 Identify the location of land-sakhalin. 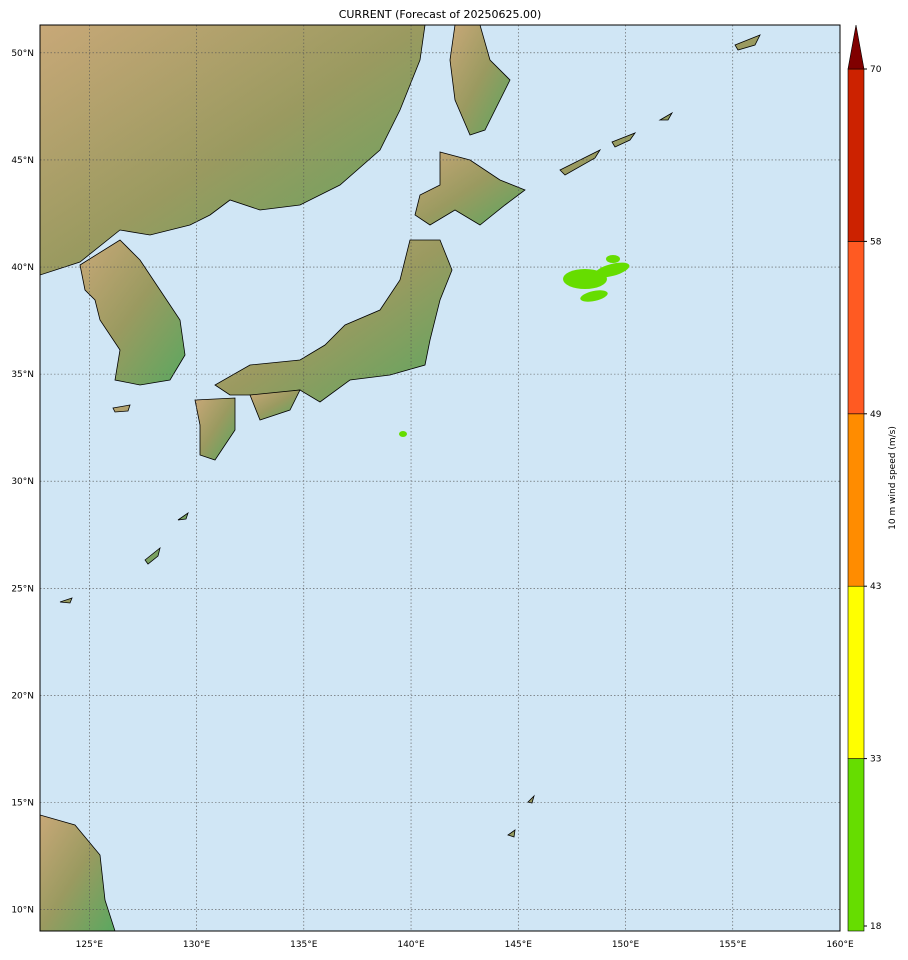
(480, 80).